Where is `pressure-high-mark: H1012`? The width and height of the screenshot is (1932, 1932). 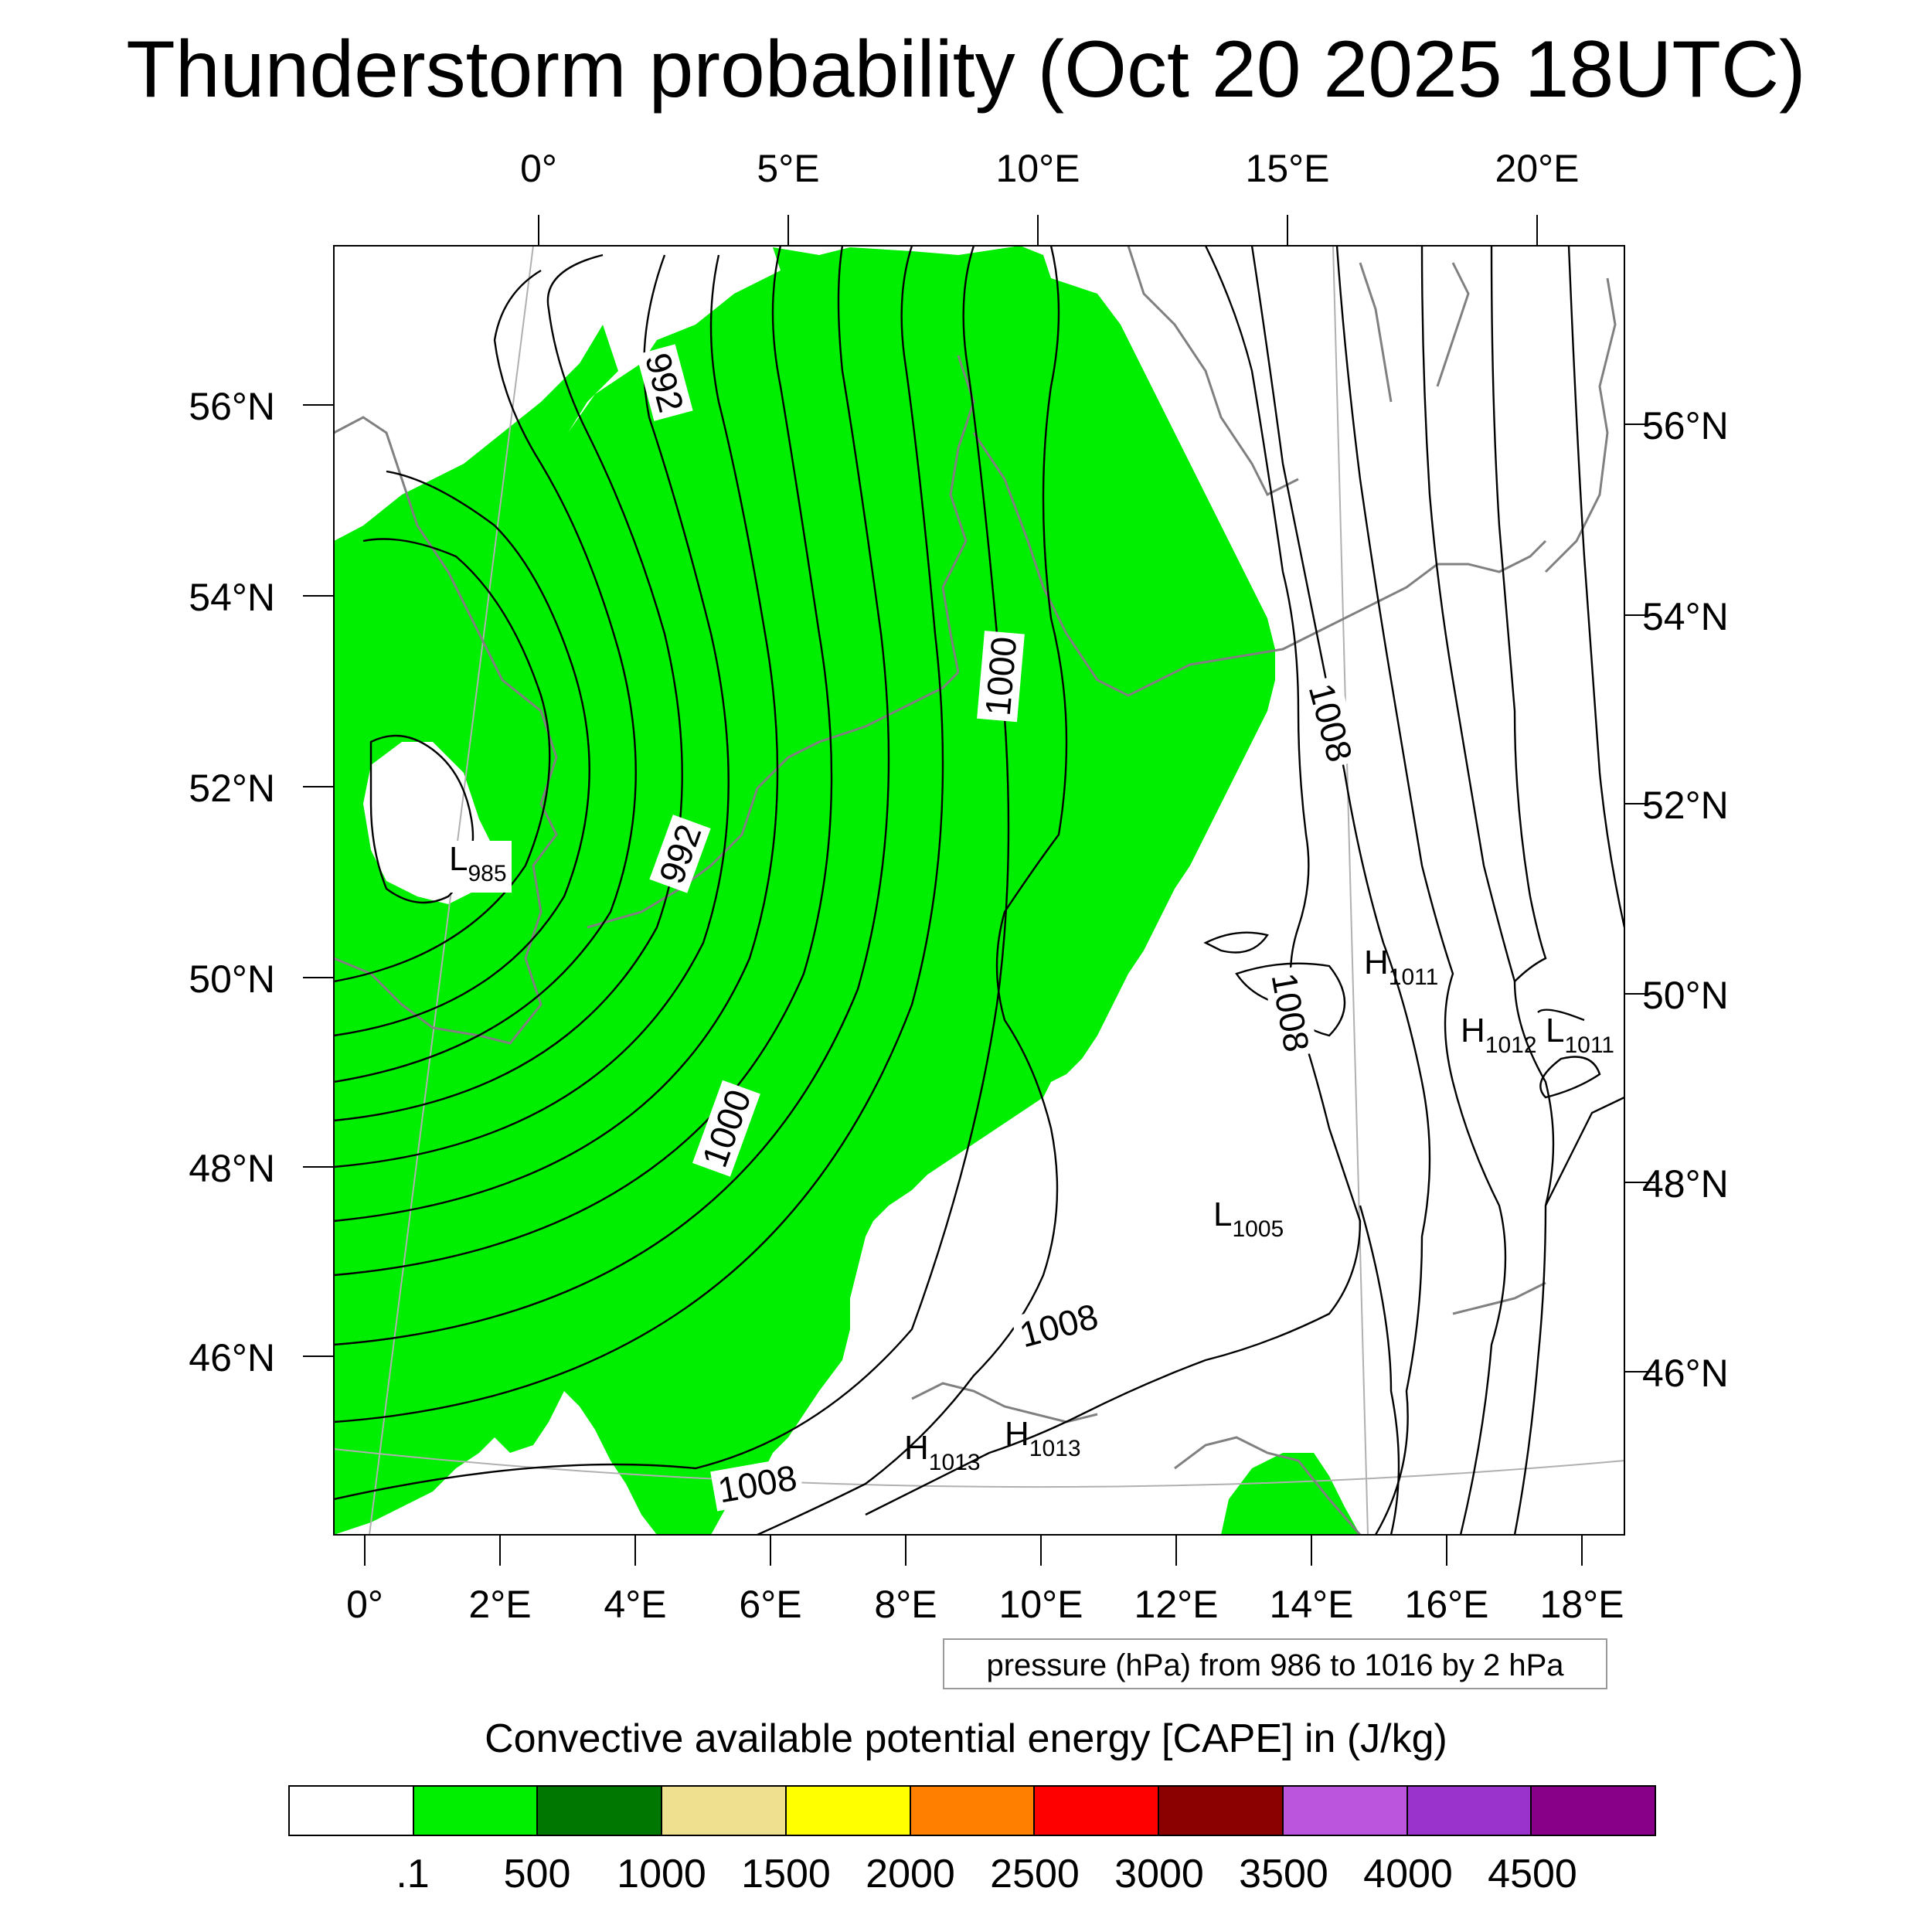
pressure-high-mark: H1012 is located at coordinates (1499, 1035).